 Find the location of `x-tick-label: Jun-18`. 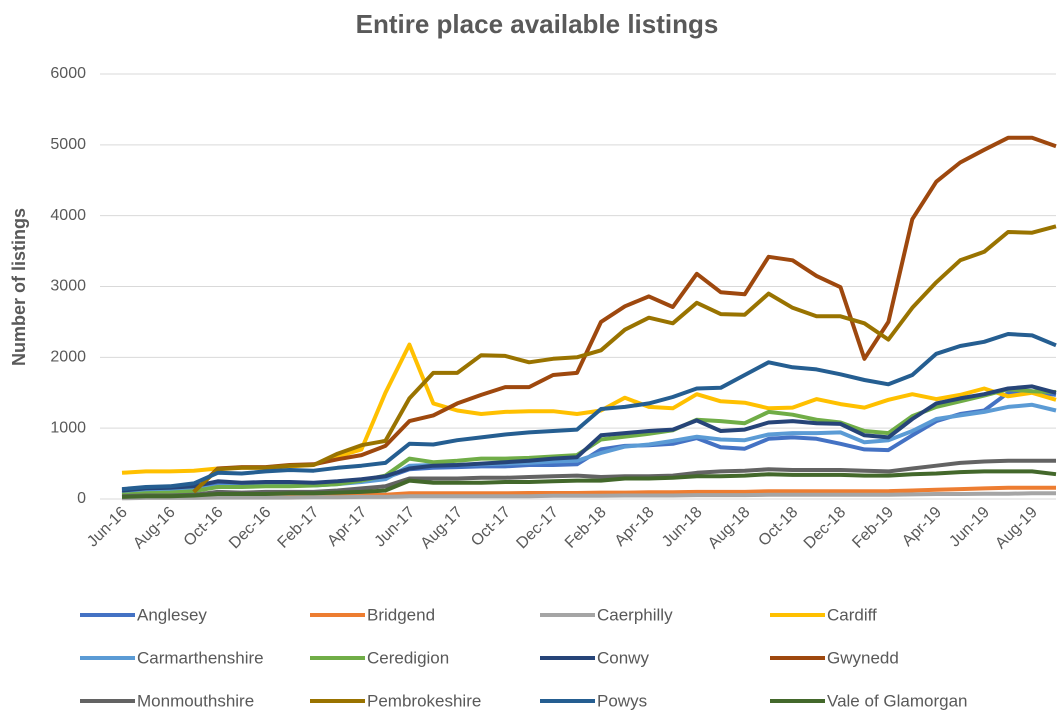

x-tick-label: Jun-18 is located at coordinates (682, 527).